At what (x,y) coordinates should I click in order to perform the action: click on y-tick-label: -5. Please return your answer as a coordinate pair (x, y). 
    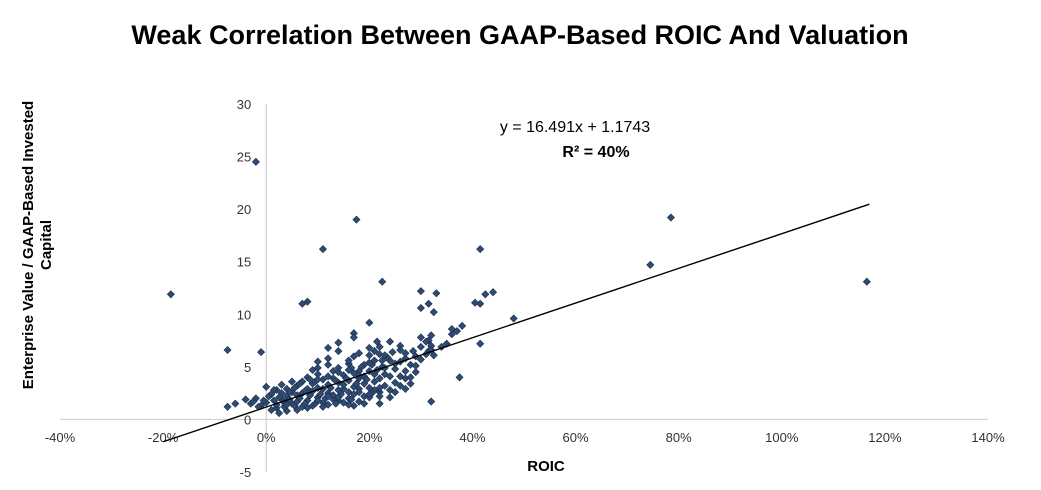
    Looking at the image, I should click on (246, 472).